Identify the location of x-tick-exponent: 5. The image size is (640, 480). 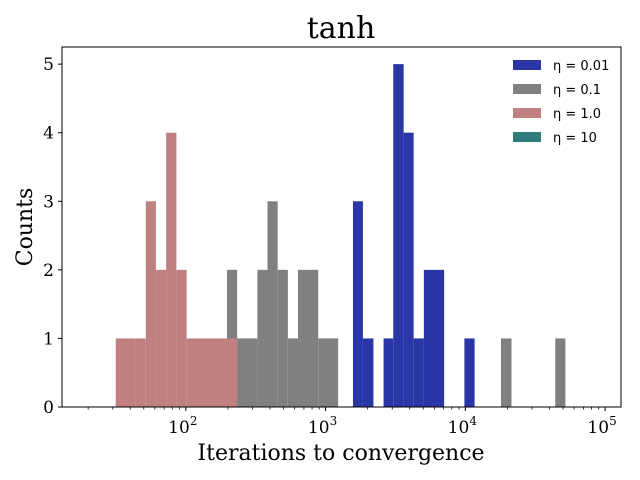
(613, 421).